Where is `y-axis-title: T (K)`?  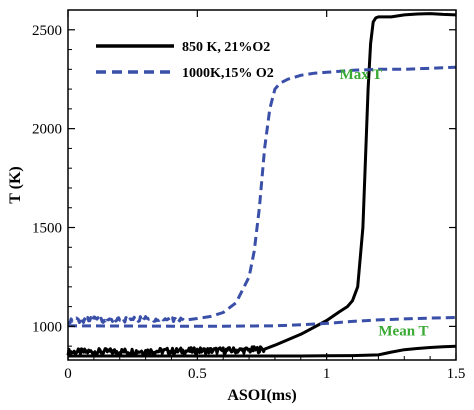 y-axis-title: T (K) is located at coordinates (15, 184).